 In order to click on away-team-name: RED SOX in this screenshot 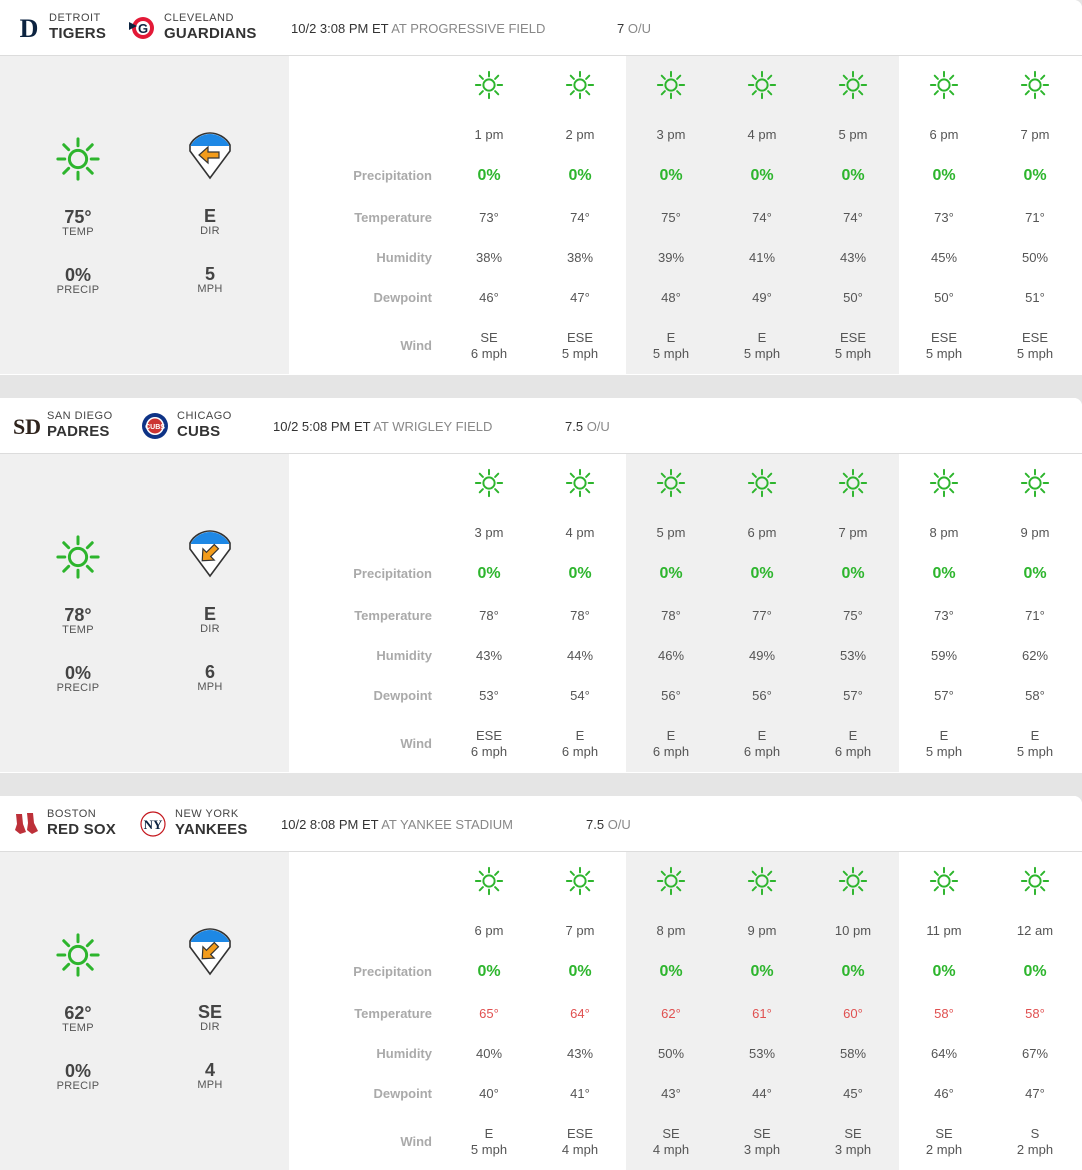, I will do `click(81, 829)`.